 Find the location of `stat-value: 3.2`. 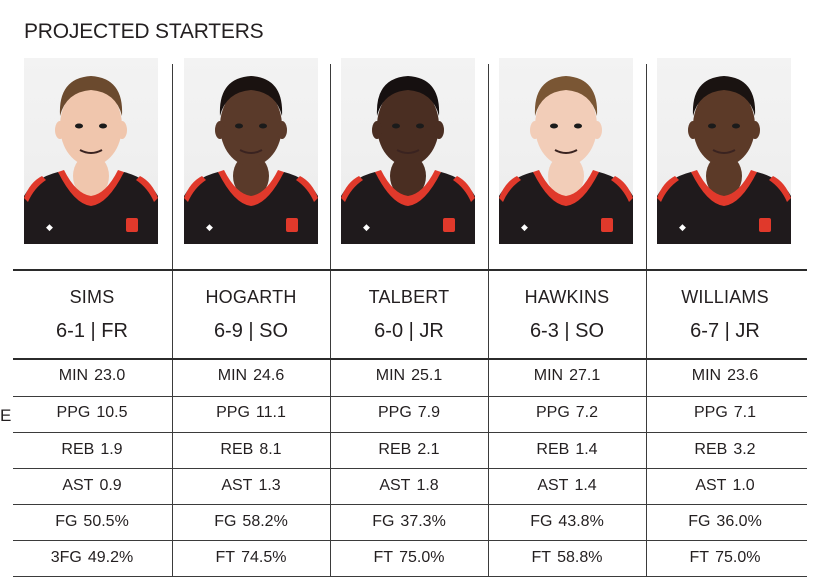

stat-value: 3.2 is located at coordinates (744, 449).